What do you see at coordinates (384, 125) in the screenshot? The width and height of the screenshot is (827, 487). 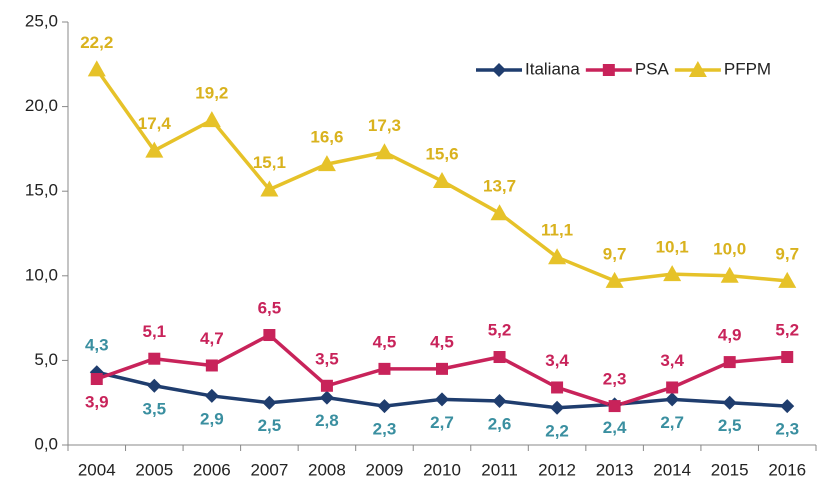 I see `data-label: 17,3` at bounding box center [384, 125].